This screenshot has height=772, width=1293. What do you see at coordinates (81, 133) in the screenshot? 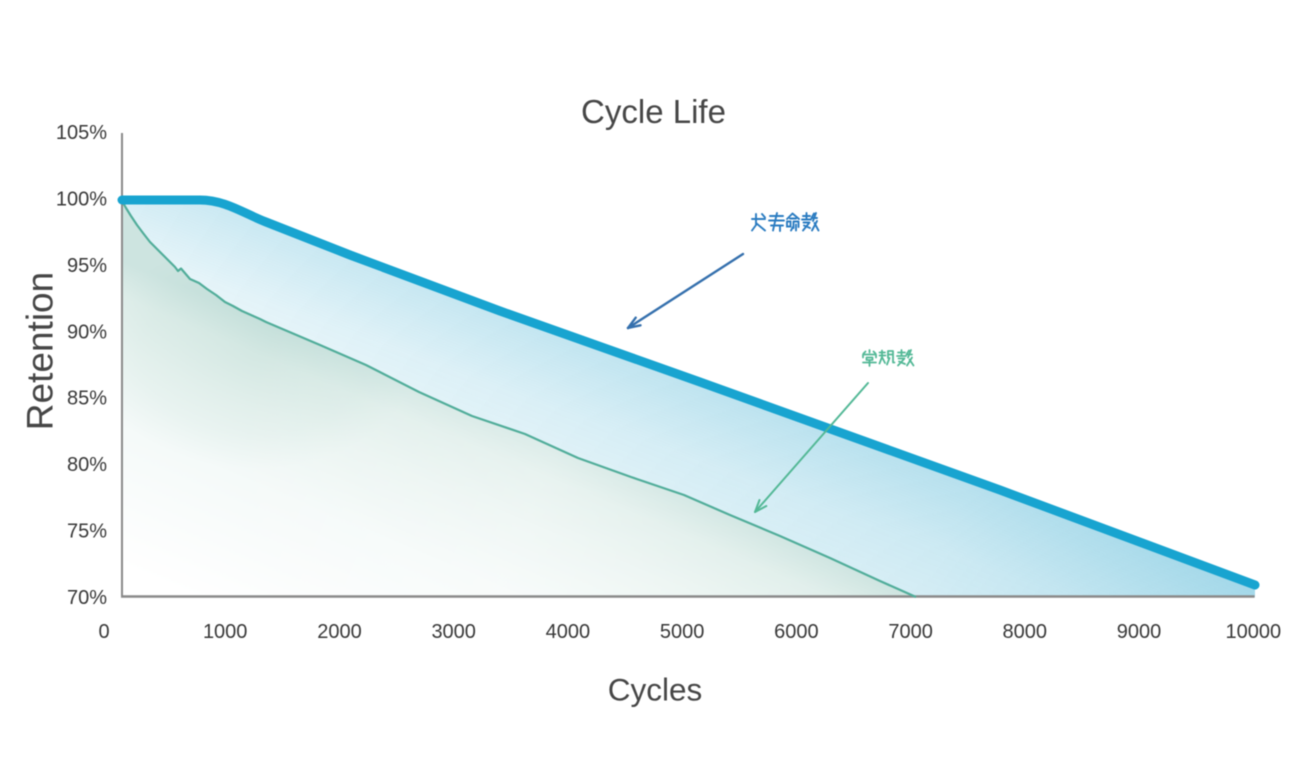
I see `svg-text: 105%` at bounding box center [81, 133].